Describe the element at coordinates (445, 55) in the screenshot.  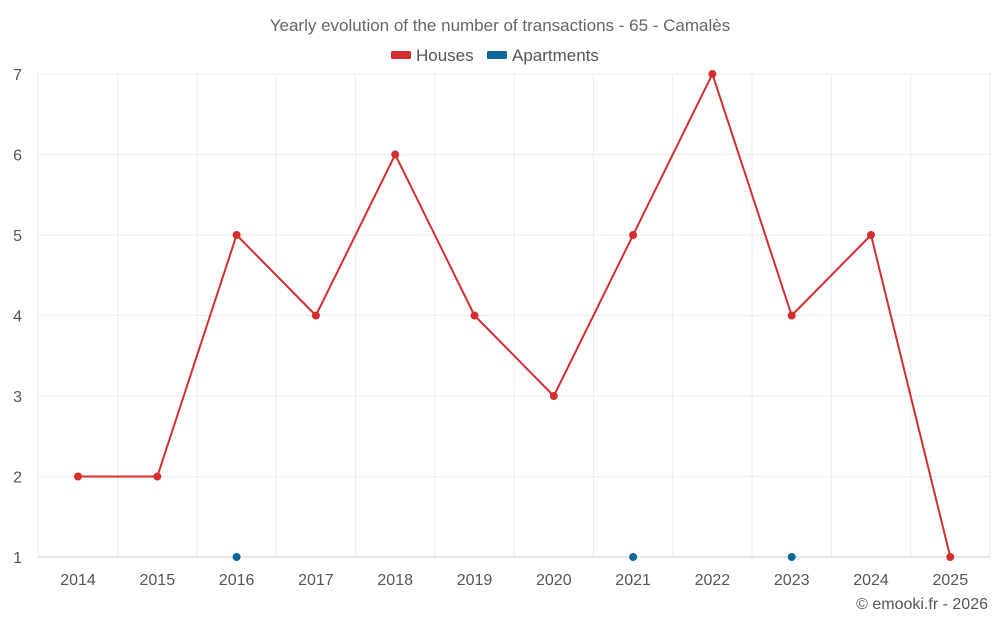
I see `legend-label-houses: Houses` at that location.